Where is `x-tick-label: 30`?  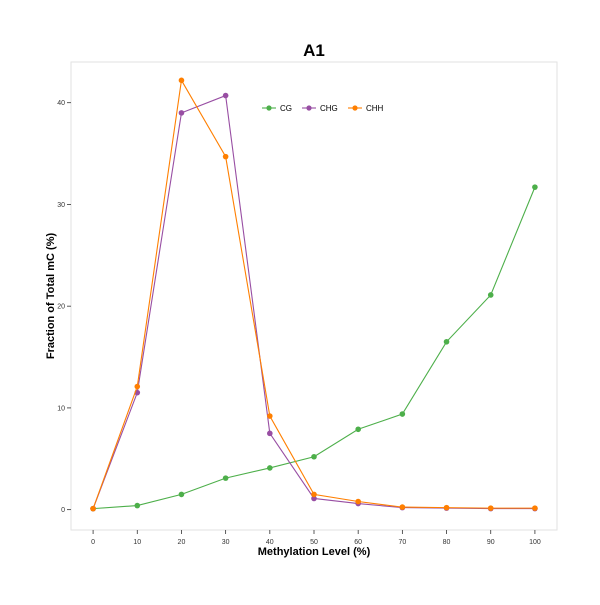 x-tick-label: 30 is located at coordinates (226, 542).